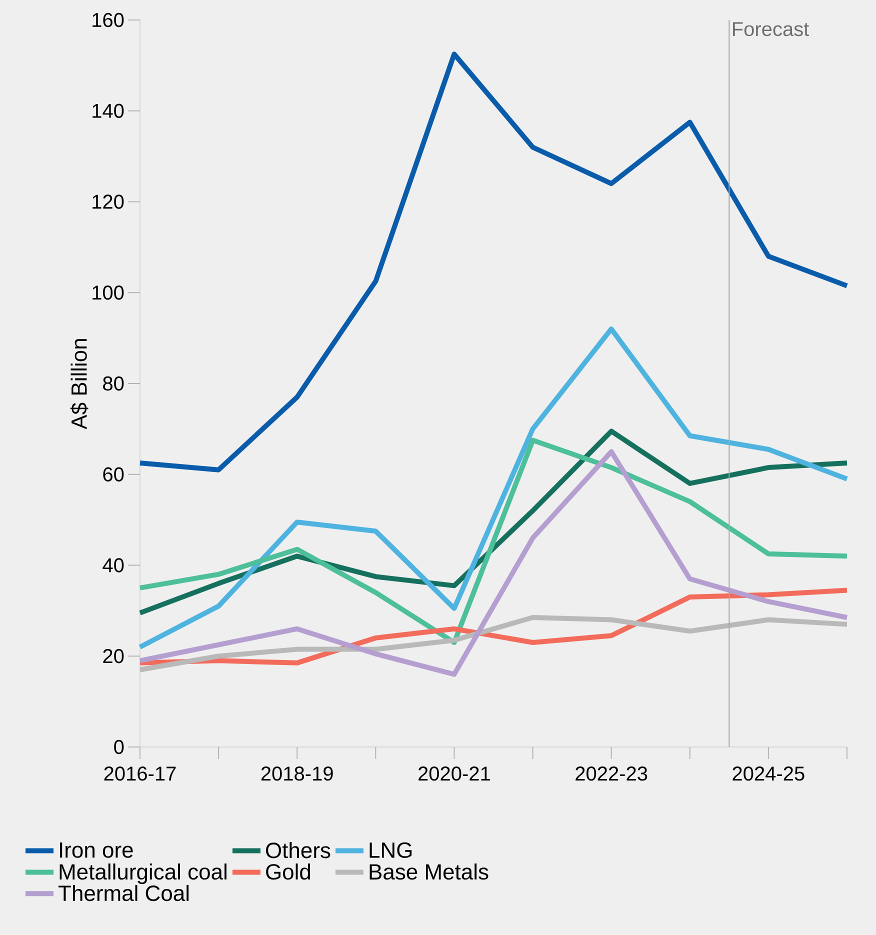  I want to click on legend-label: Iron ore, so click(96, 850).